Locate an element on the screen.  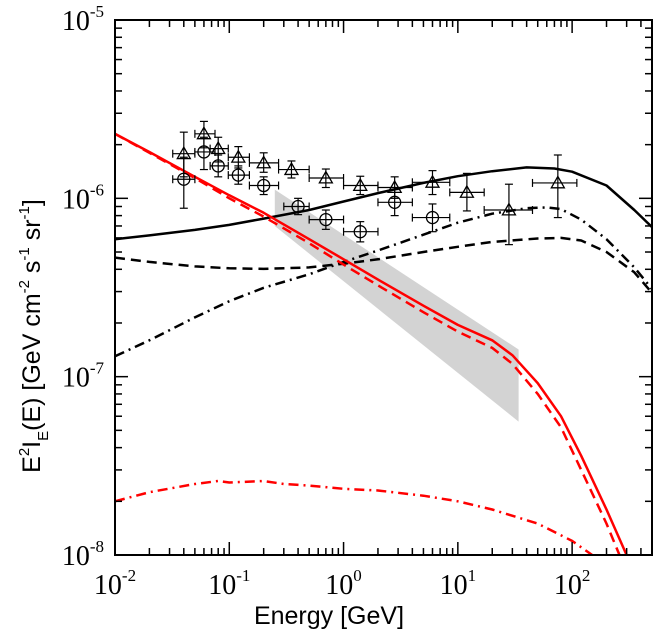
y-tick-exp: -6 is located at coordinates (97, 189).